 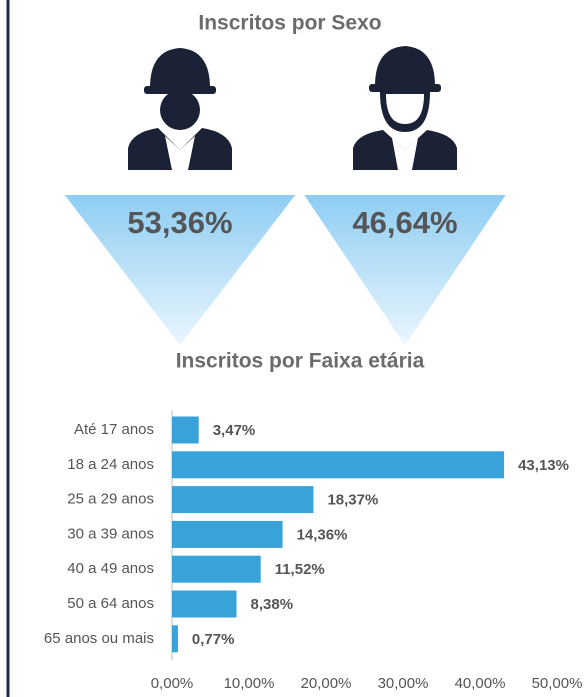 I want to click on female-icon, so click(x=405, y=108).